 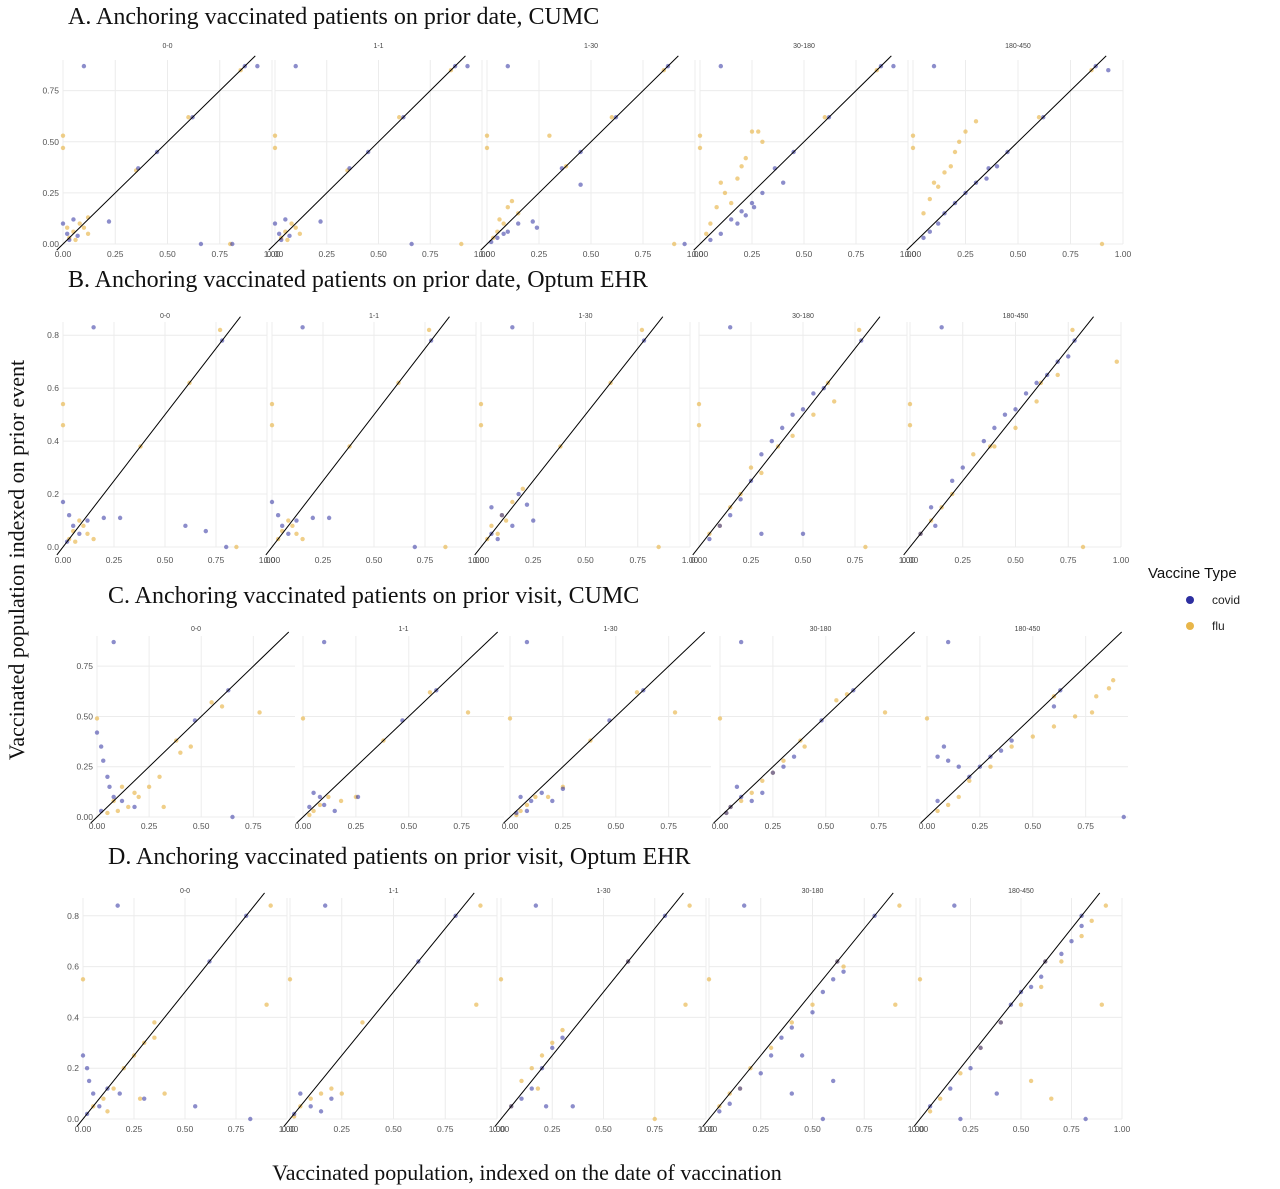 What do you see at coordinates (50, 193) in the screenshot?
I see `y-tick-label: 0.25` at bounding box center [50, 193].